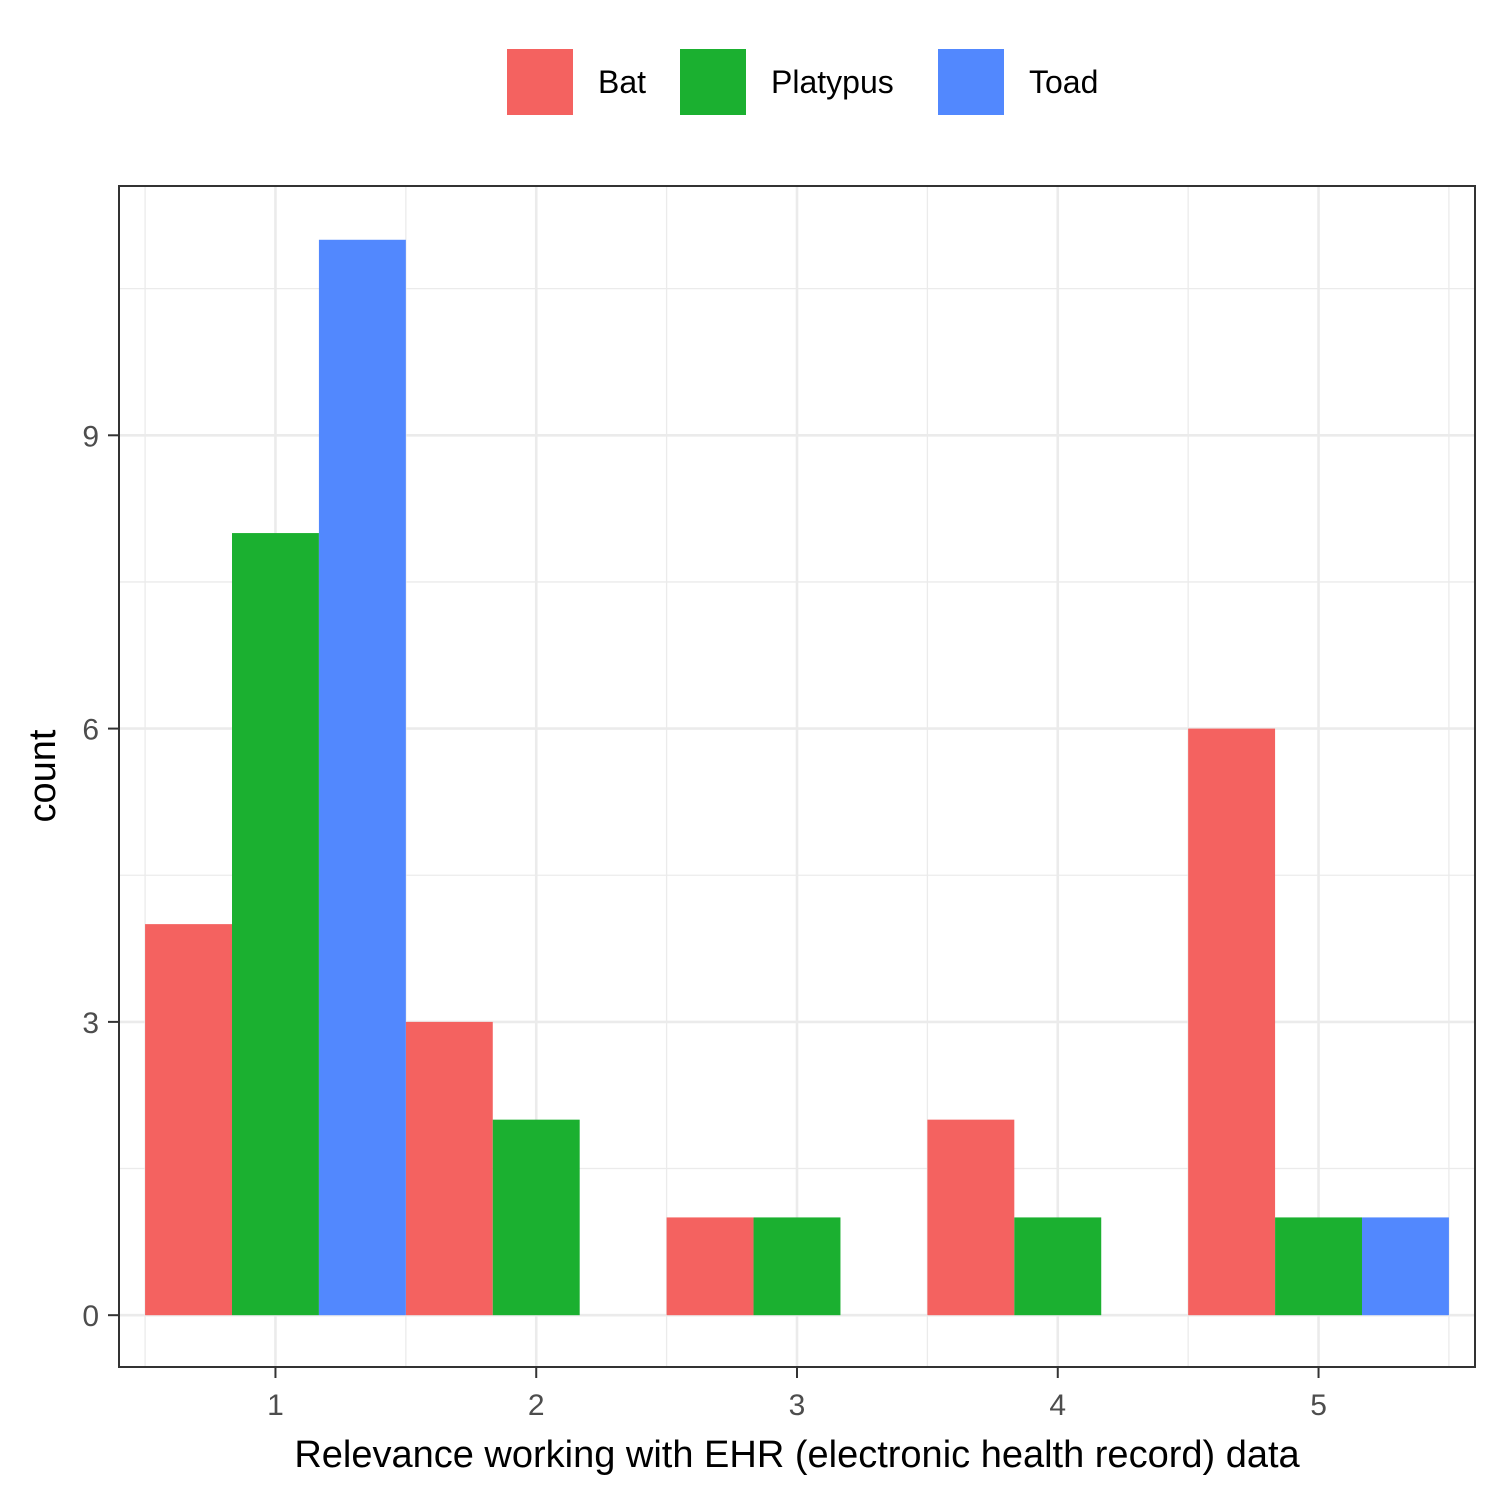  I want to click on y-tick-label: 9, so click(90, 436).